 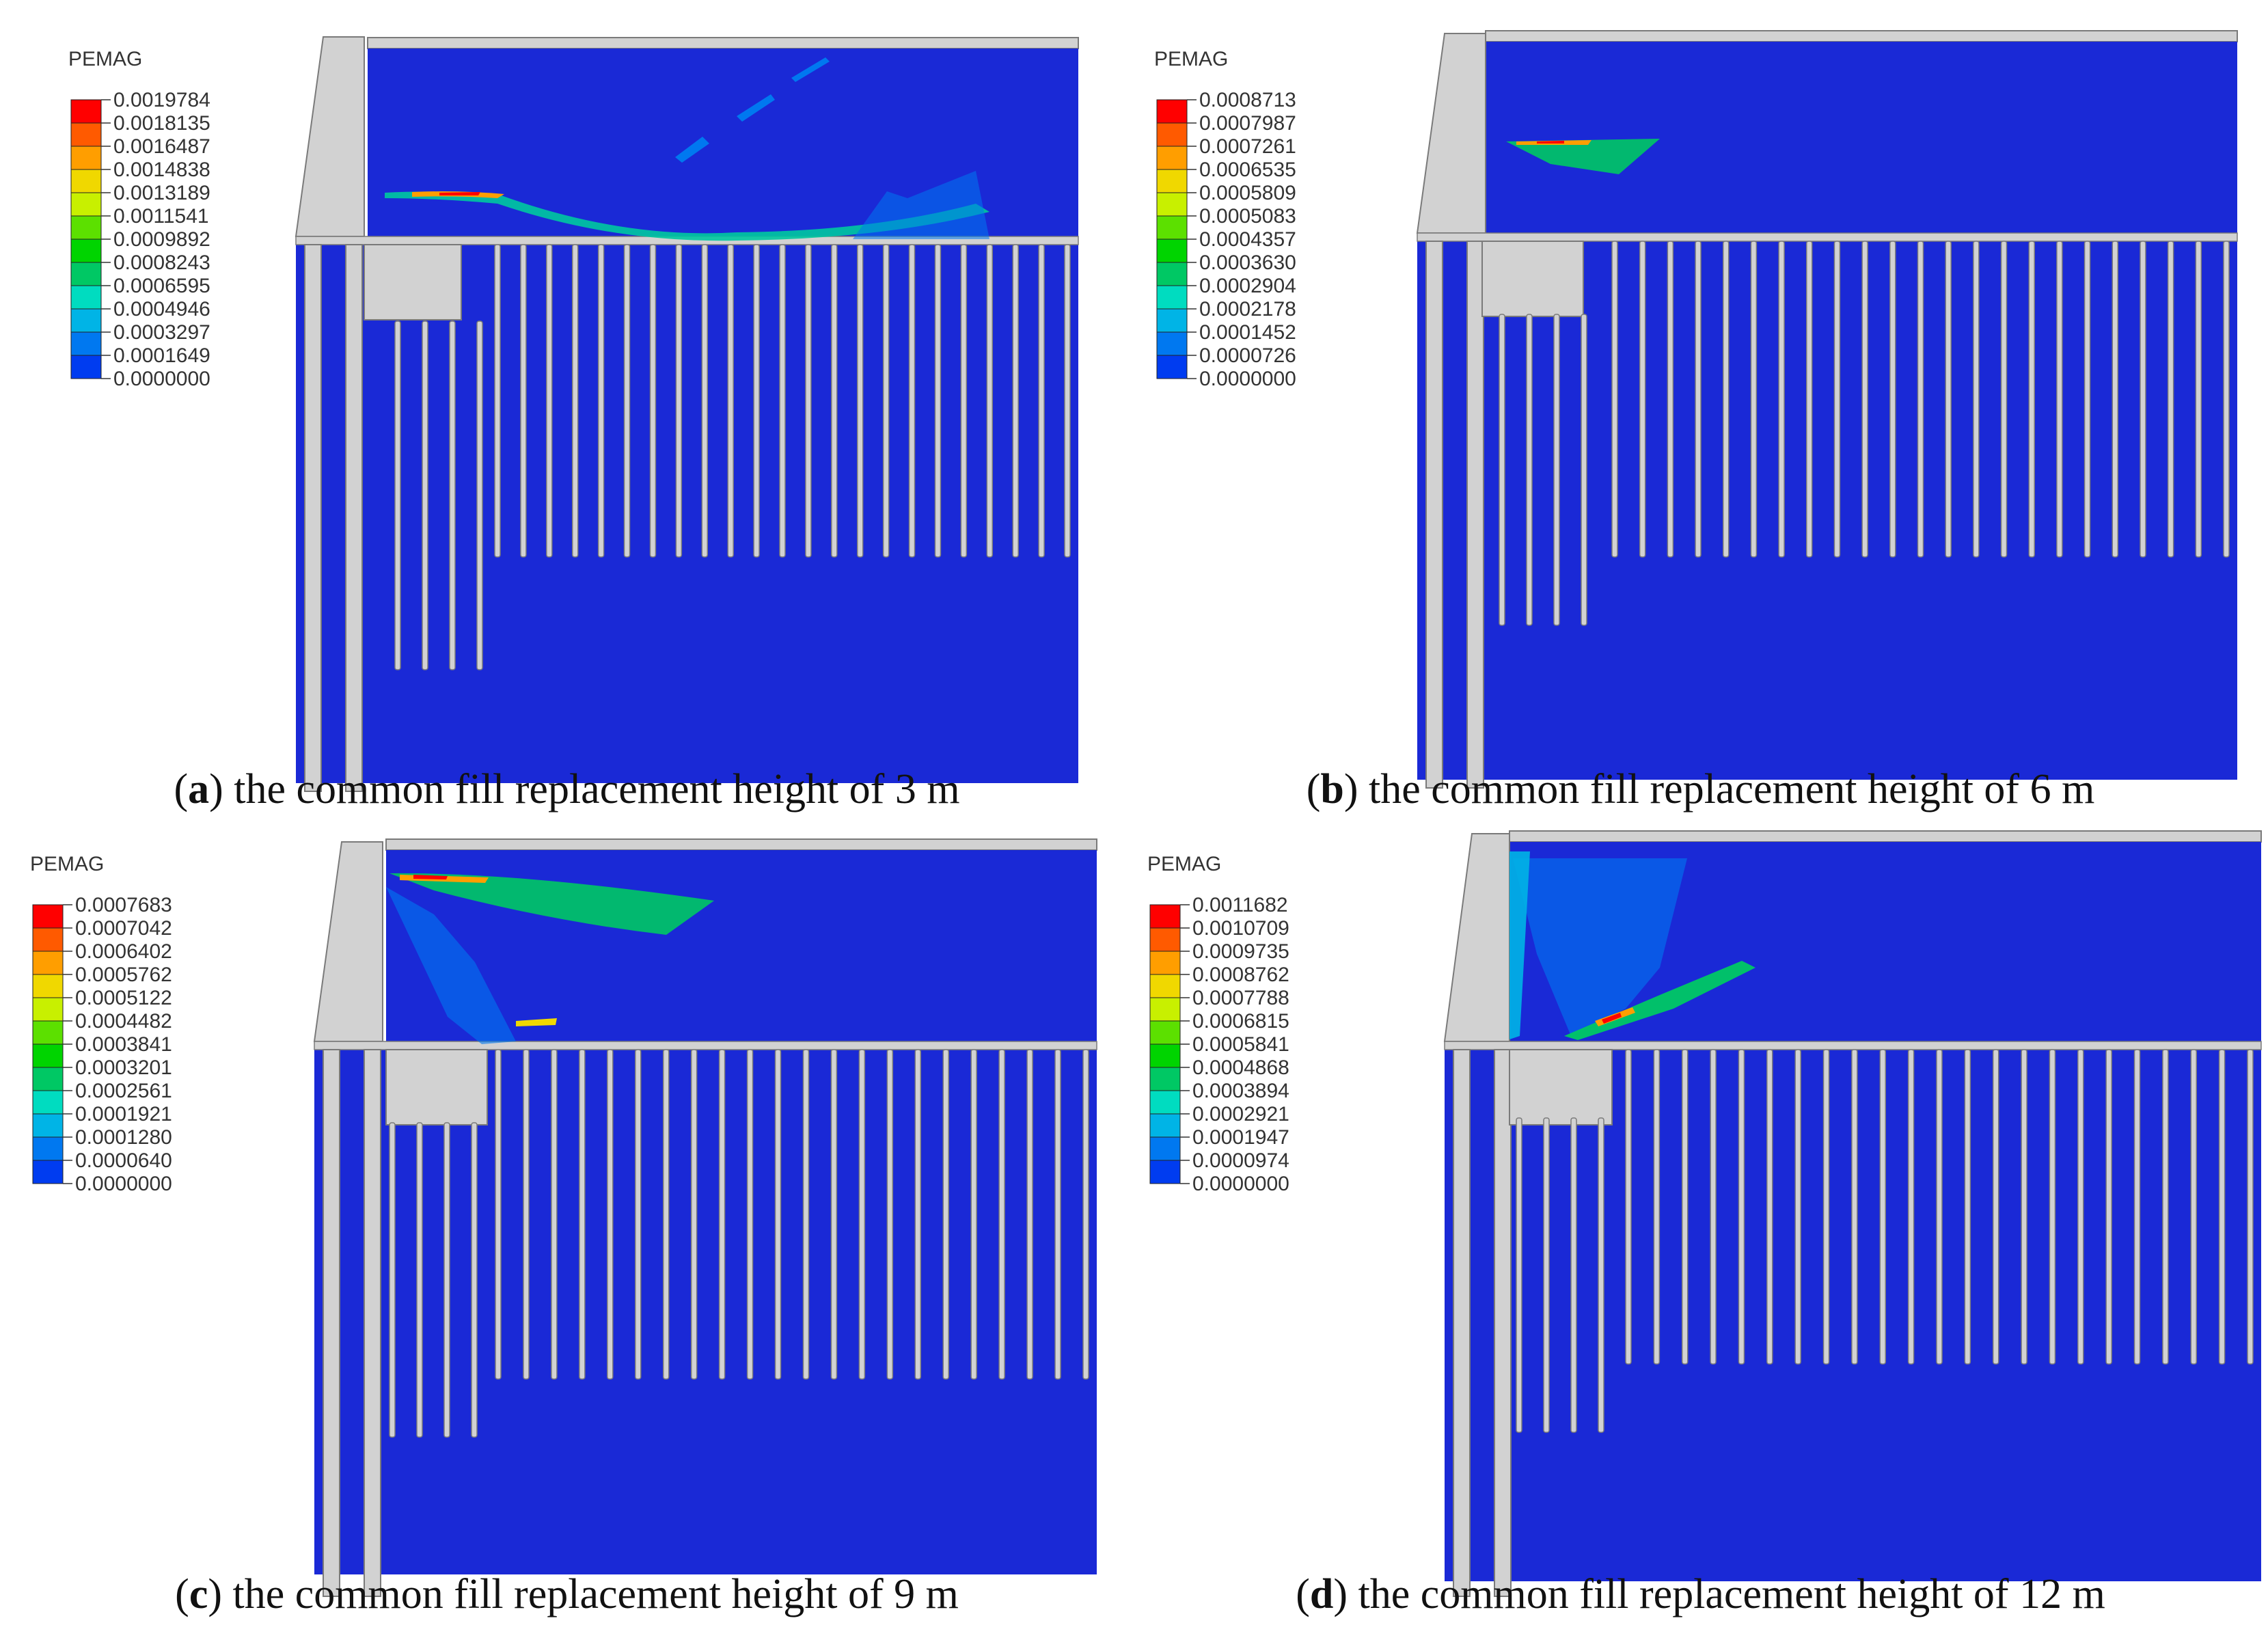 I want to click on legend-value: 0.0016487, so click(x=161, y=146).